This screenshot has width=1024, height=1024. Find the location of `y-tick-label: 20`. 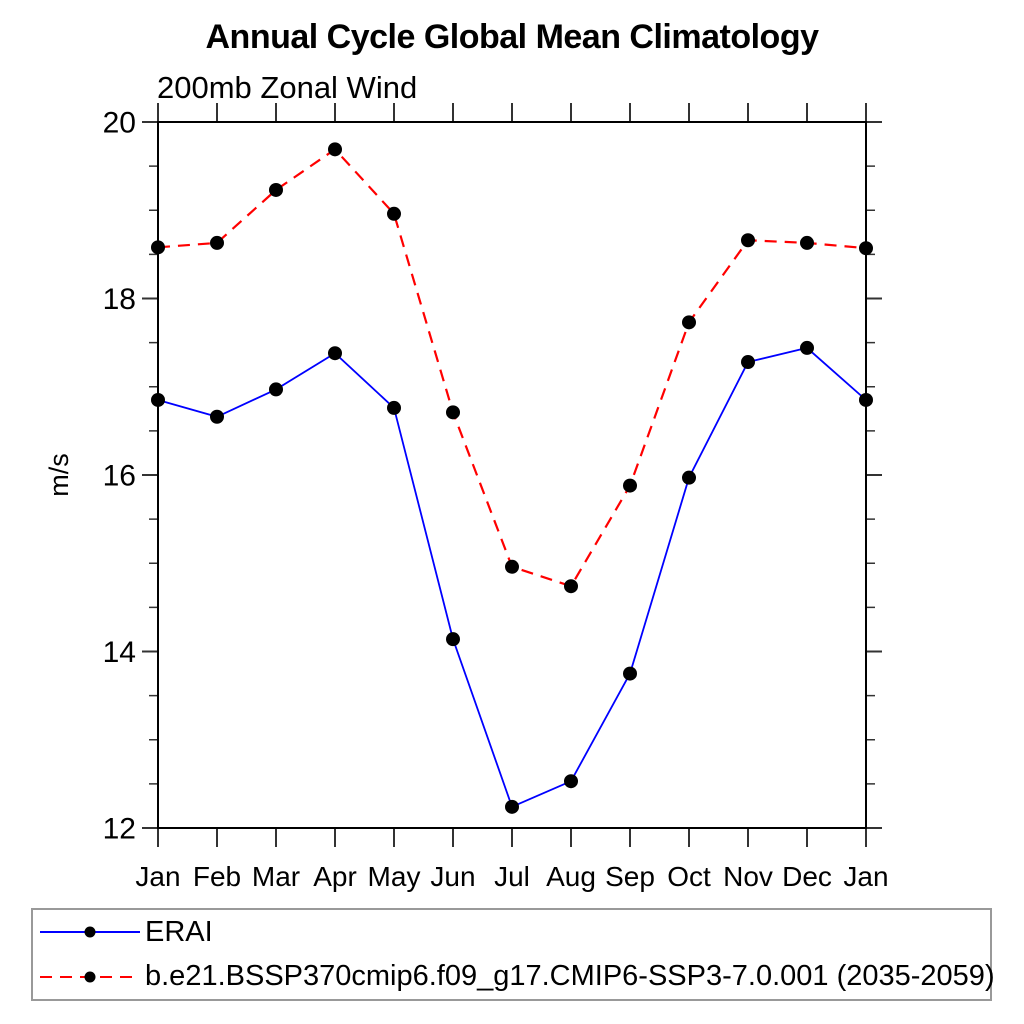

y-tick-label: 20 is located at coordinates (119, 123).